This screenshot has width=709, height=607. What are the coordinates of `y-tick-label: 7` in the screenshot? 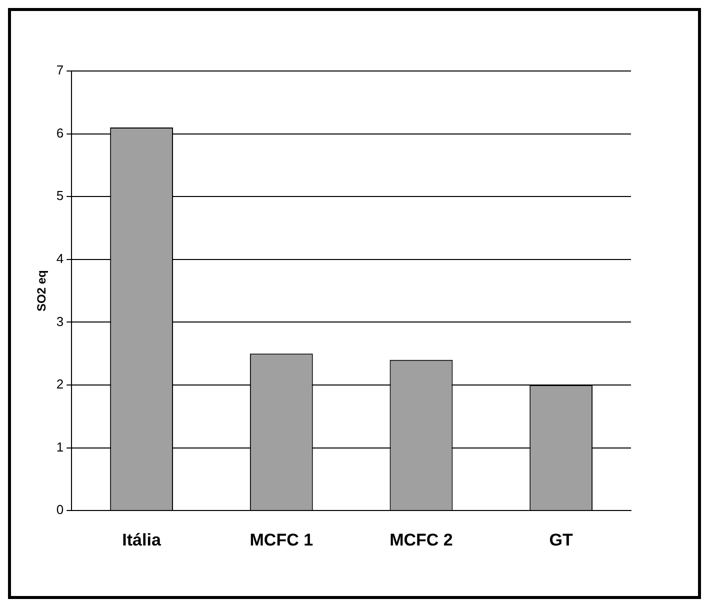 It's located at (60, 70).